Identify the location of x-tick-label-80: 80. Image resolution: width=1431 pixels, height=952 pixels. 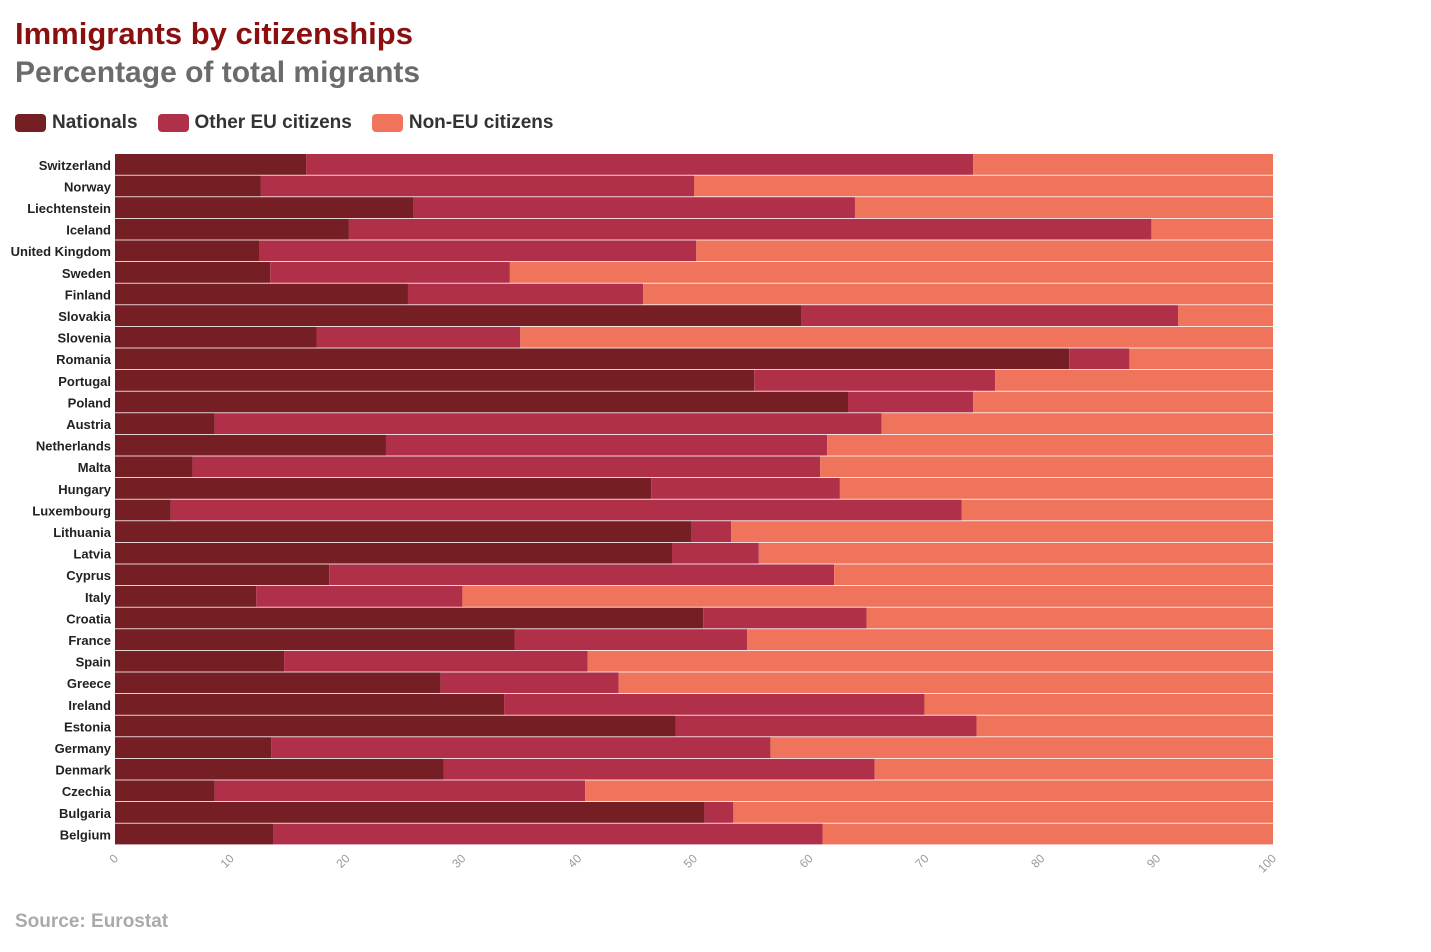
(1038, 861).